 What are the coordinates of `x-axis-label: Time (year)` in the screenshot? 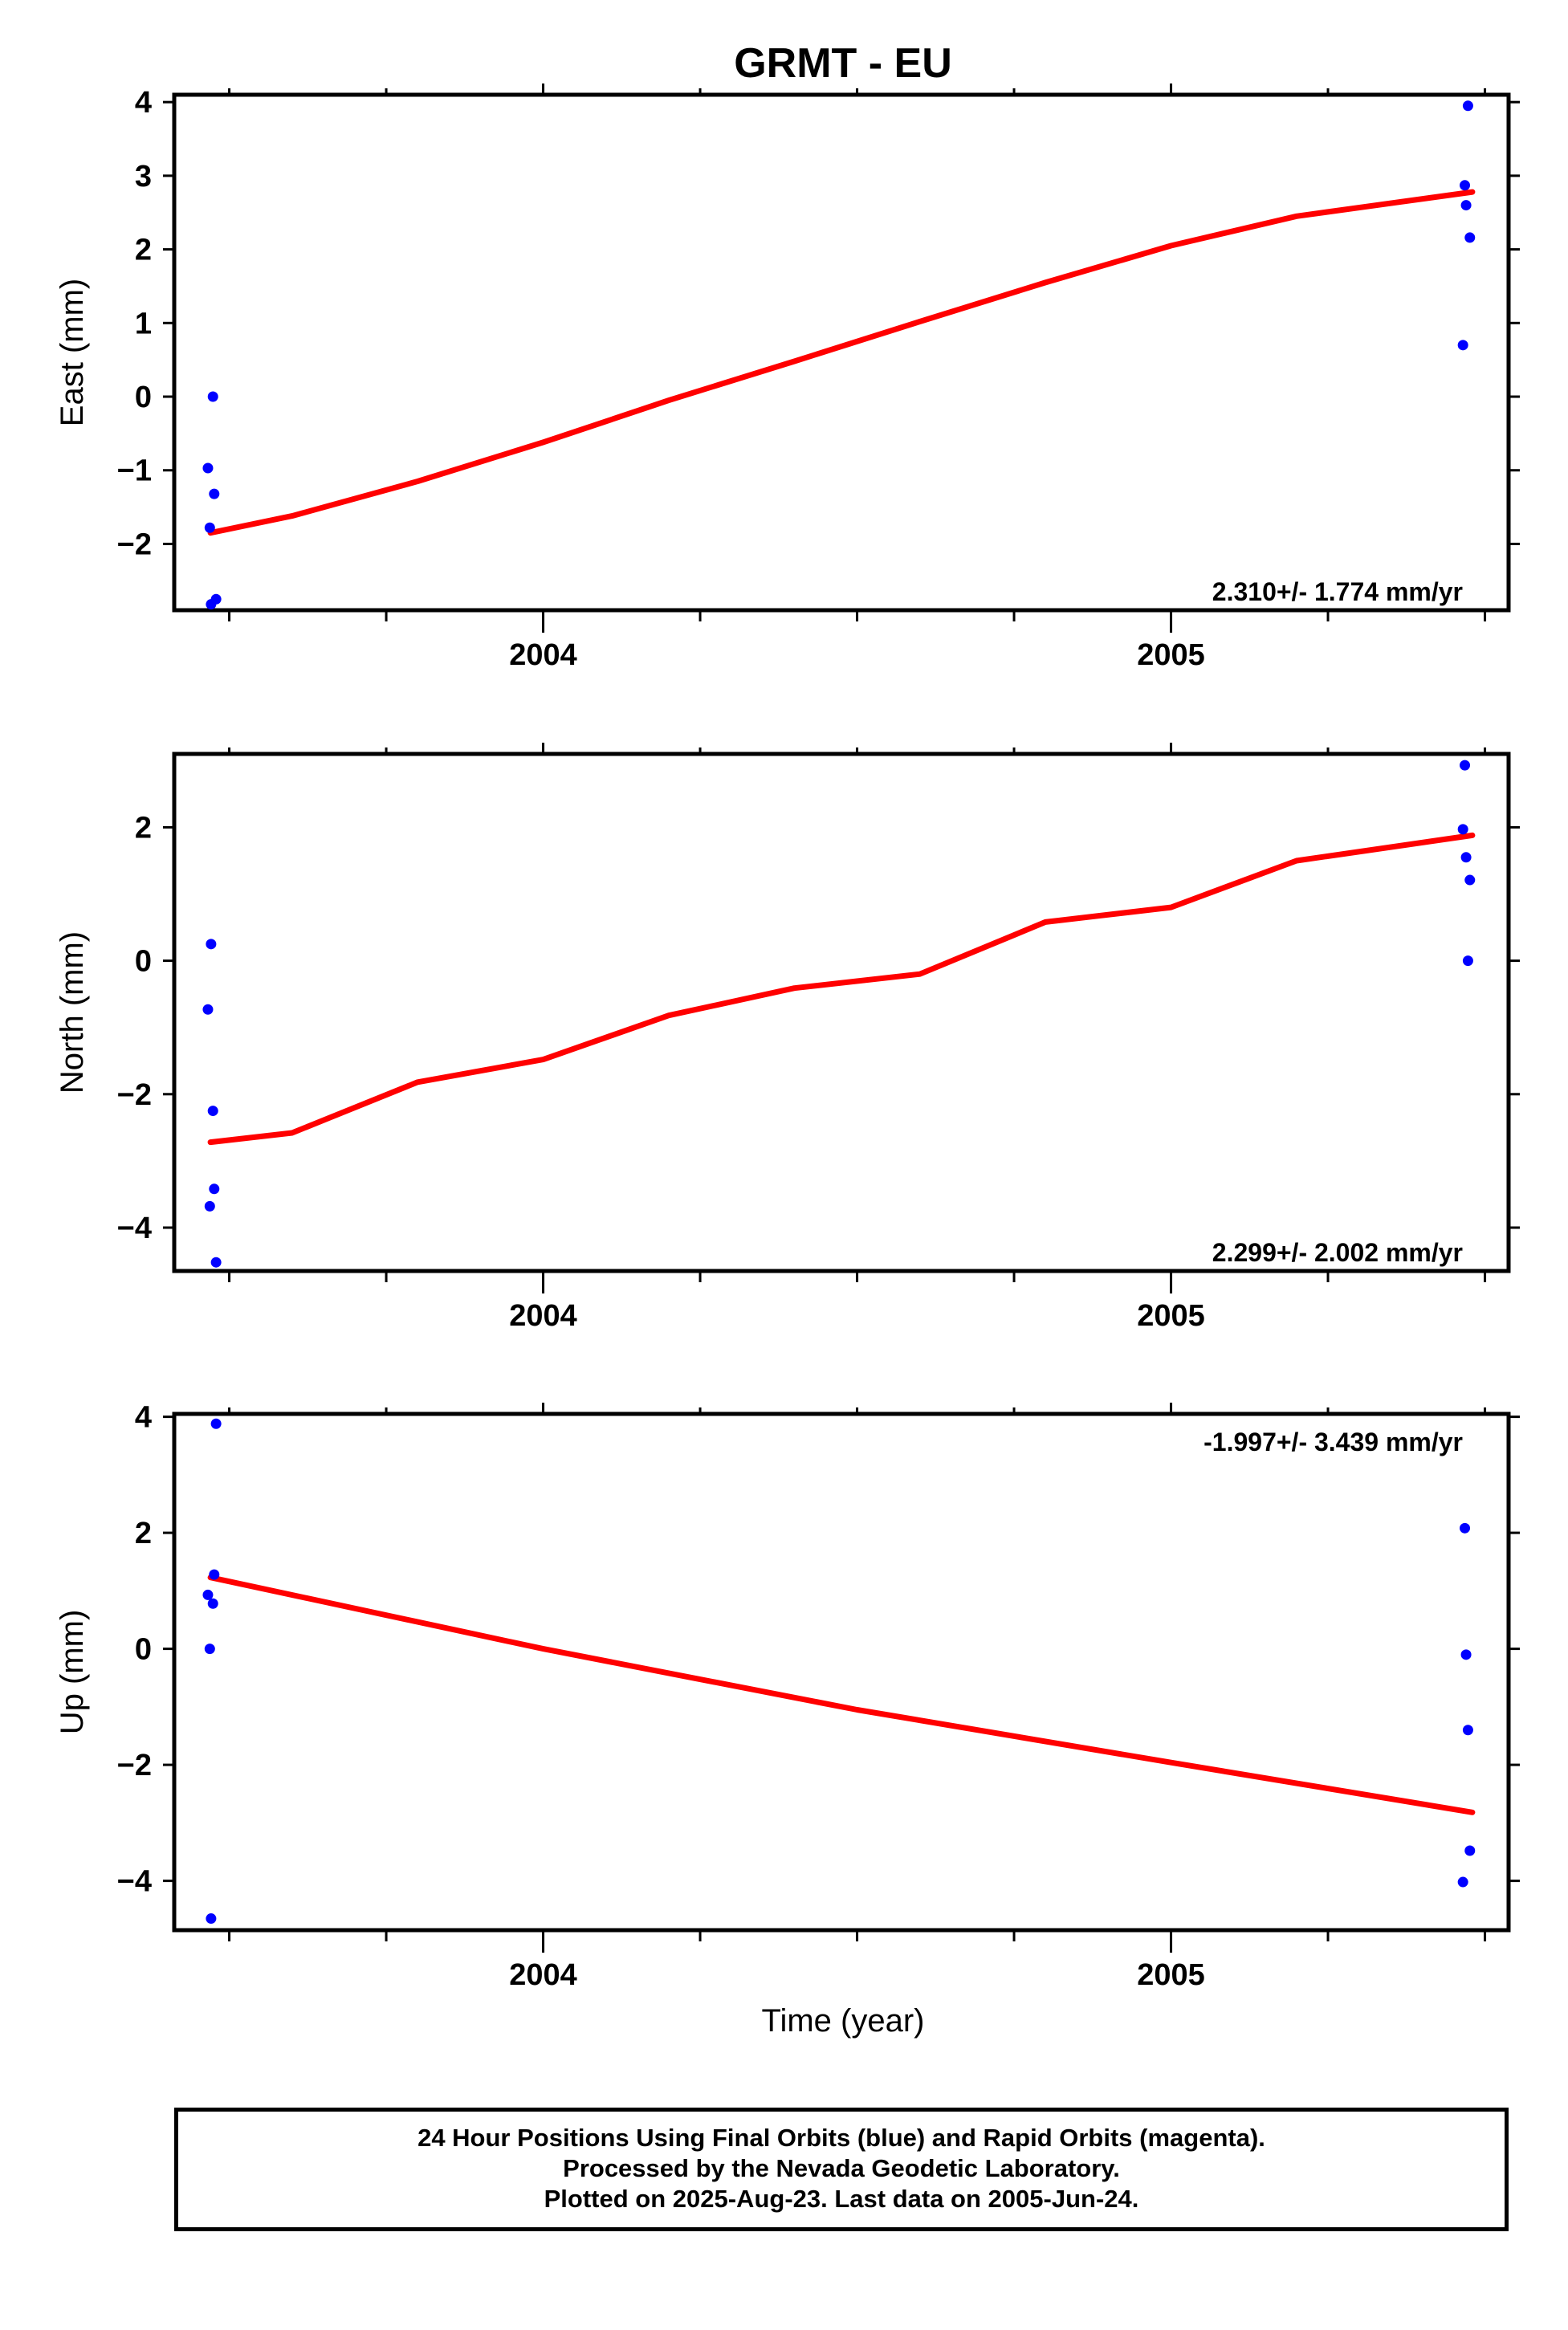 It's located at (843, 2021).